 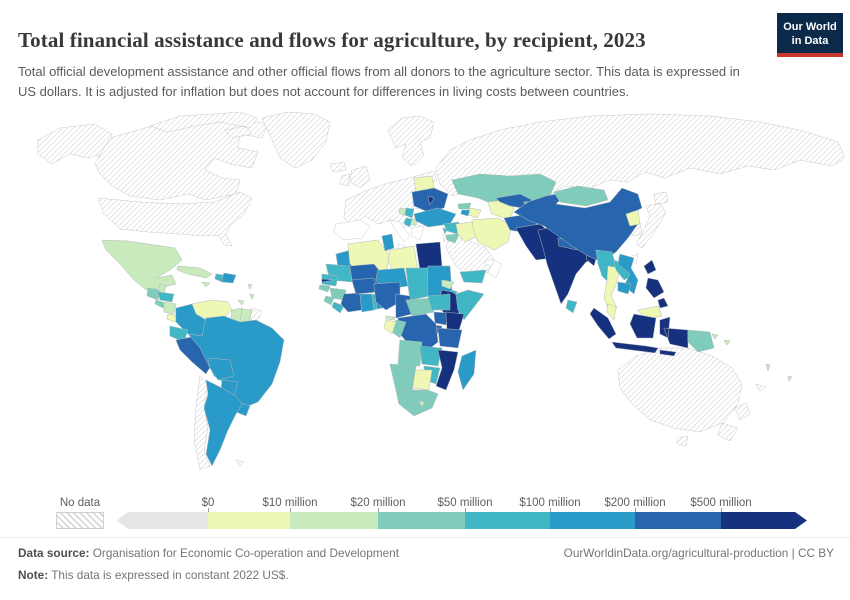 I want to click on country-brazil, so click(x=236, y=362).